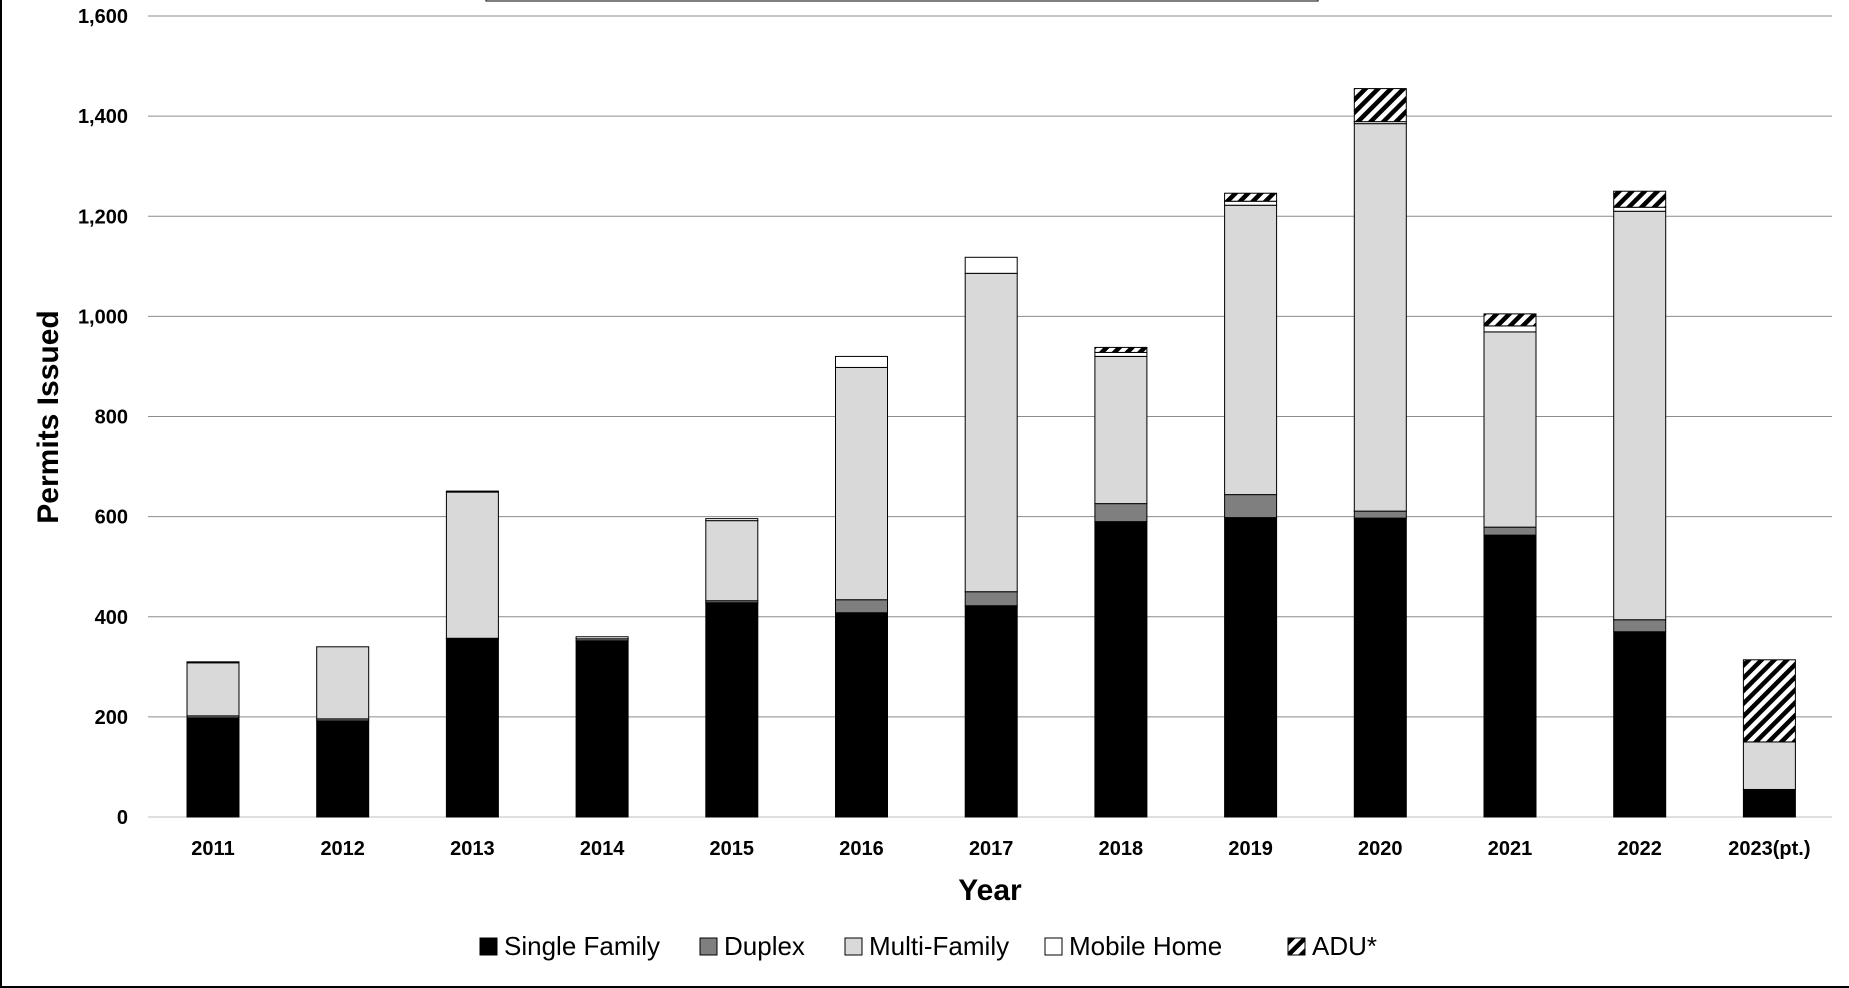  What do you see at coordinates (1251, 350) in the screenshot?
I see `bar-segment-multi-family-2019` at bounding box center [1251, 350].